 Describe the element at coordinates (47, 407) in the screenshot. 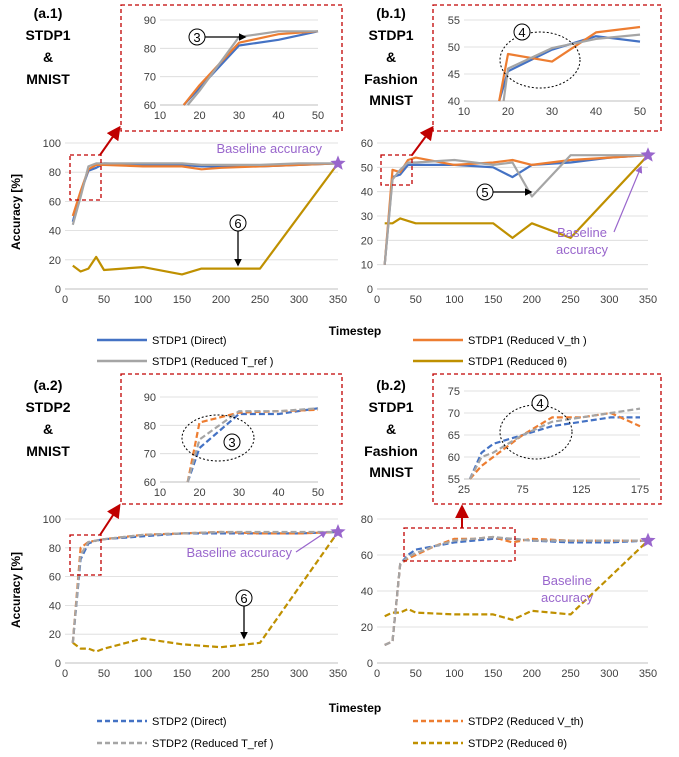

I see `label-a2-rule: STDP2` at that location.